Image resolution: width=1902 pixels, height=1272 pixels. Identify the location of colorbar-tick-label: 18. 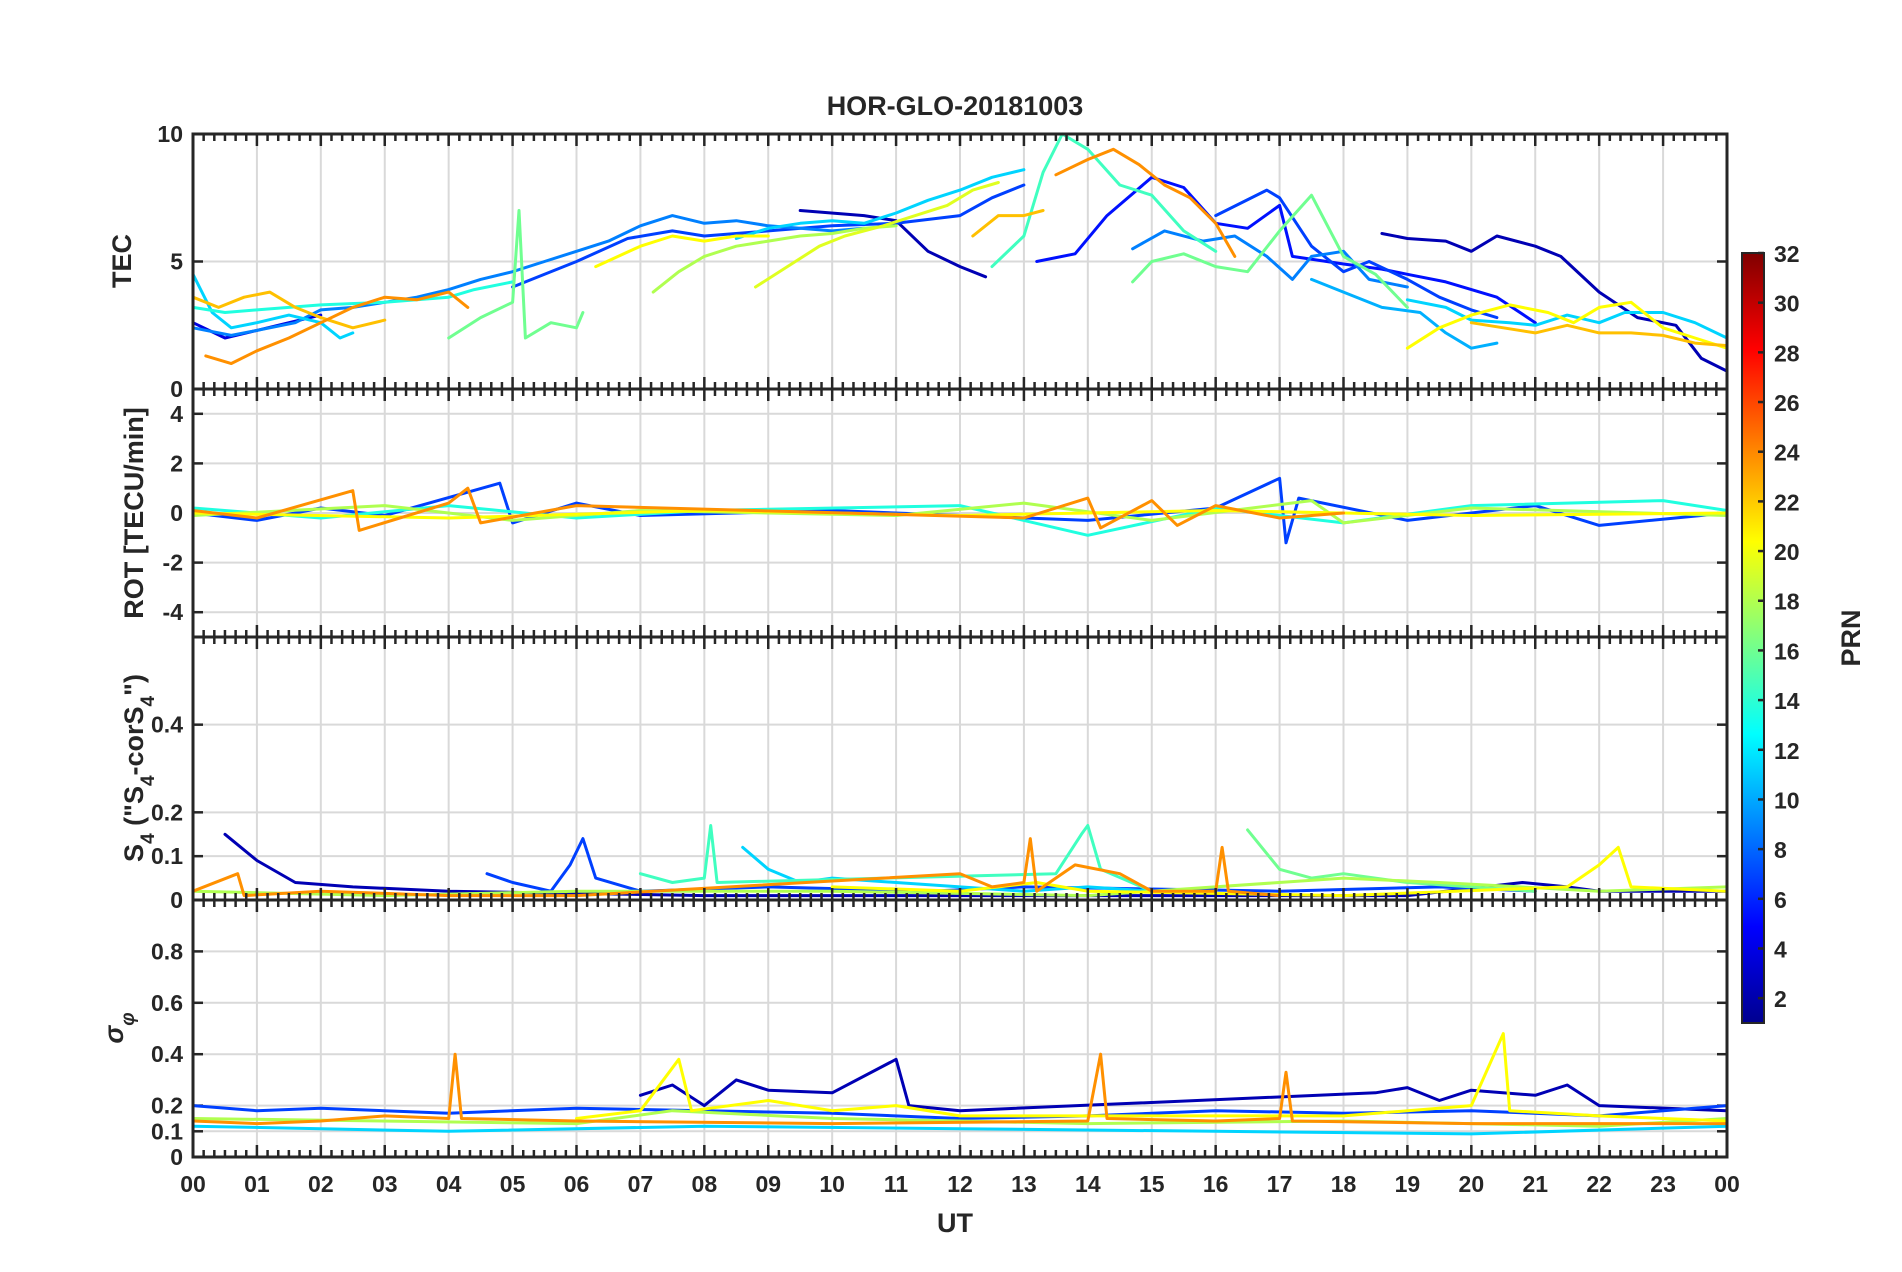
(1787, 602).